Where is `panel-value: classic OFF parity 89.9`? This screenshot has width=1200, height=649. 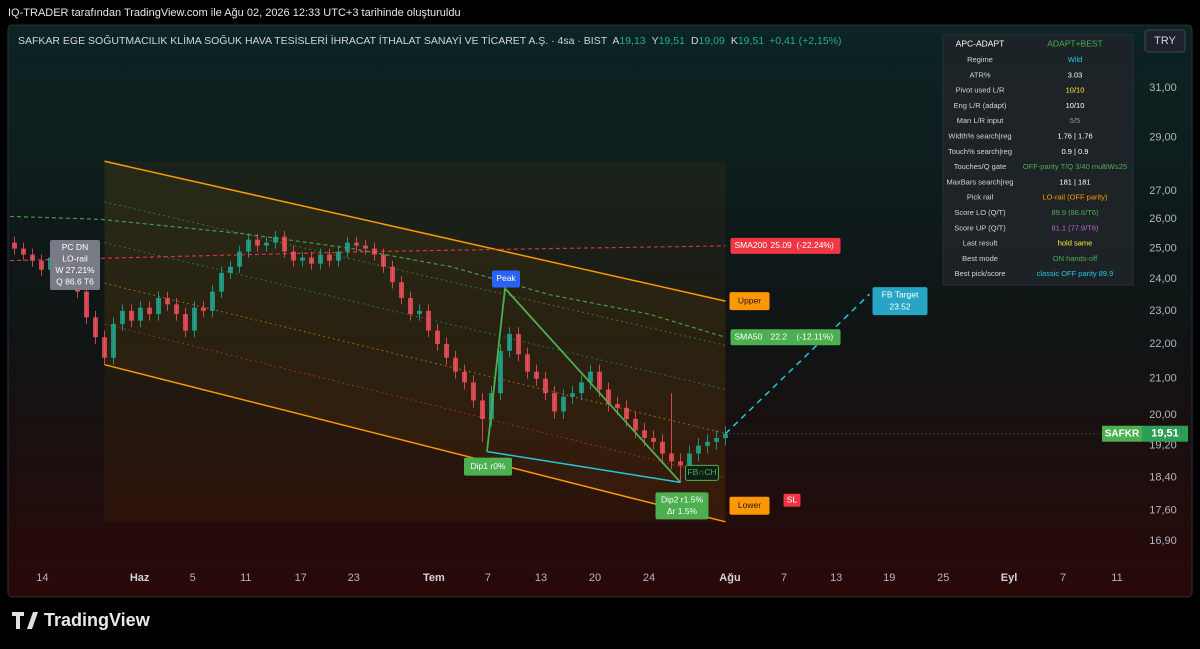 panel-value: classic OFF parity 89.9 is located at coordinates (1075, 273).